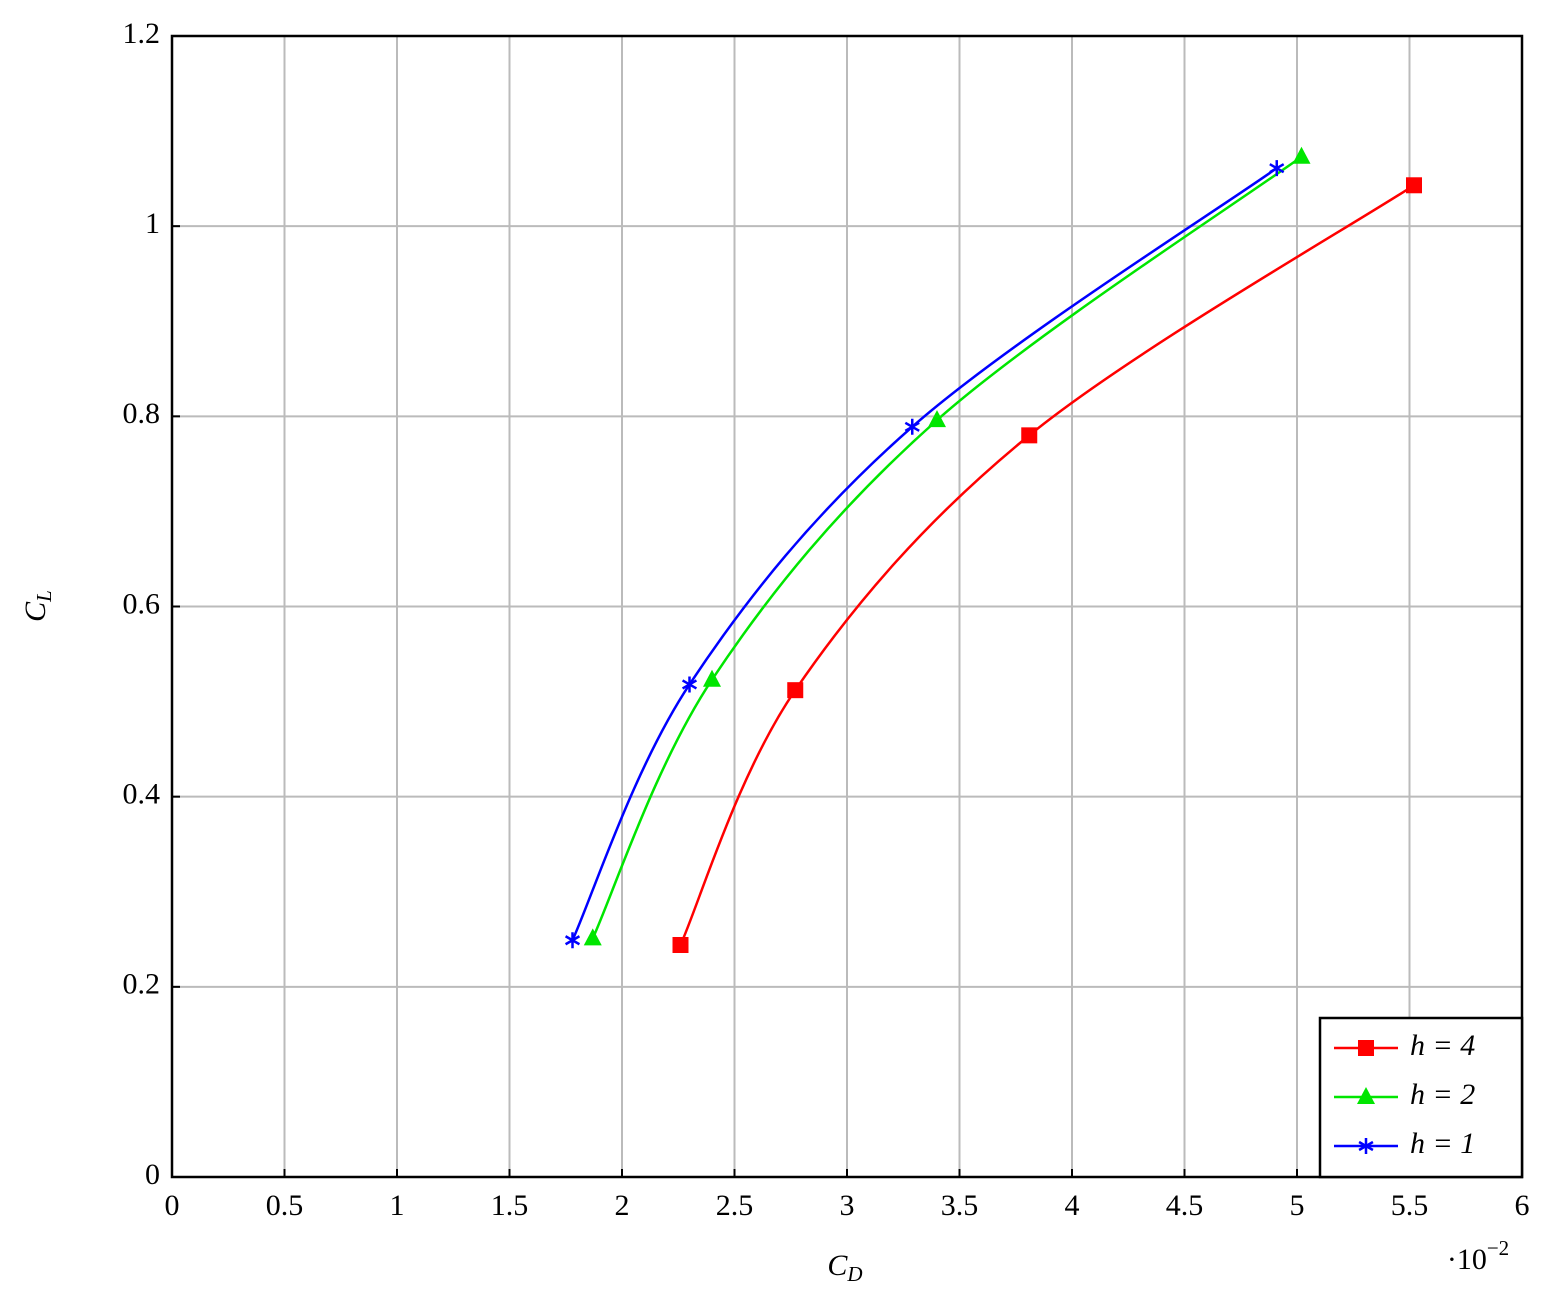 The image size is (1553, 1303). I want to click on x-multiplier-exponent: −2, so click(1498, 1248).